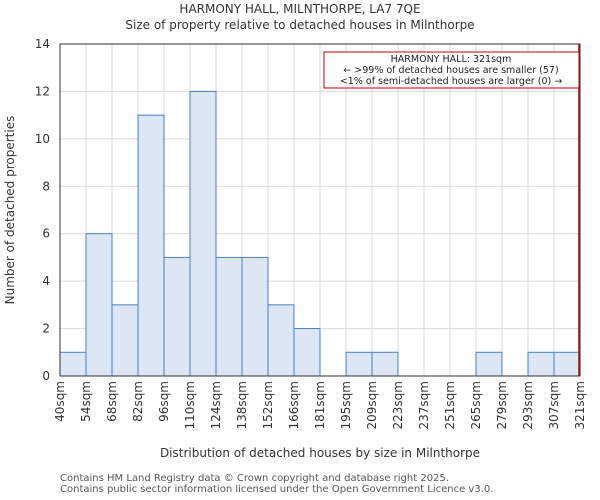 This screenshot has width=600, height=500. What do you see at coordinates (359, 364) in the screenshot?
I see `bar-195sqm` at bounding box center [359, 364].